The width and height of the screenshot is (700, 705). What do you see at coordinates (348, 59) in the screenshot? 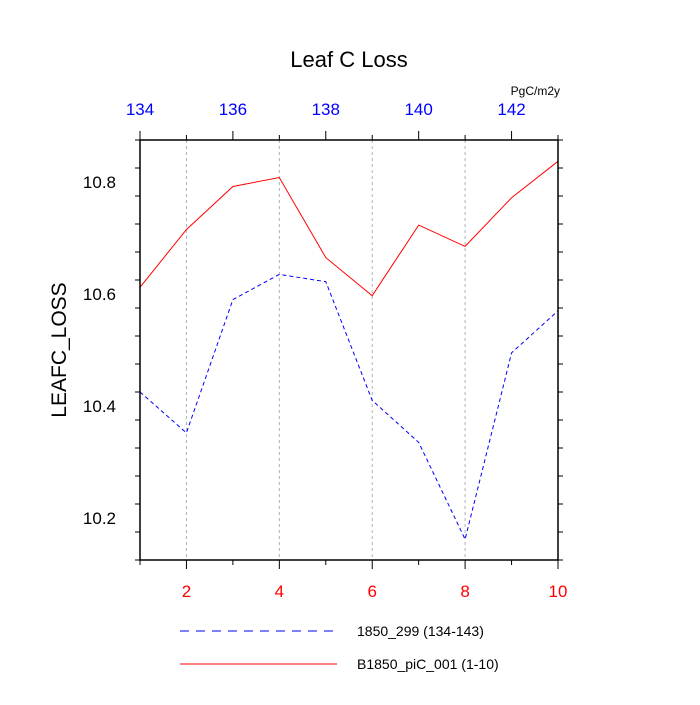
I see `chart-title: Leaf C Loss` at bounding box center [348, 59].